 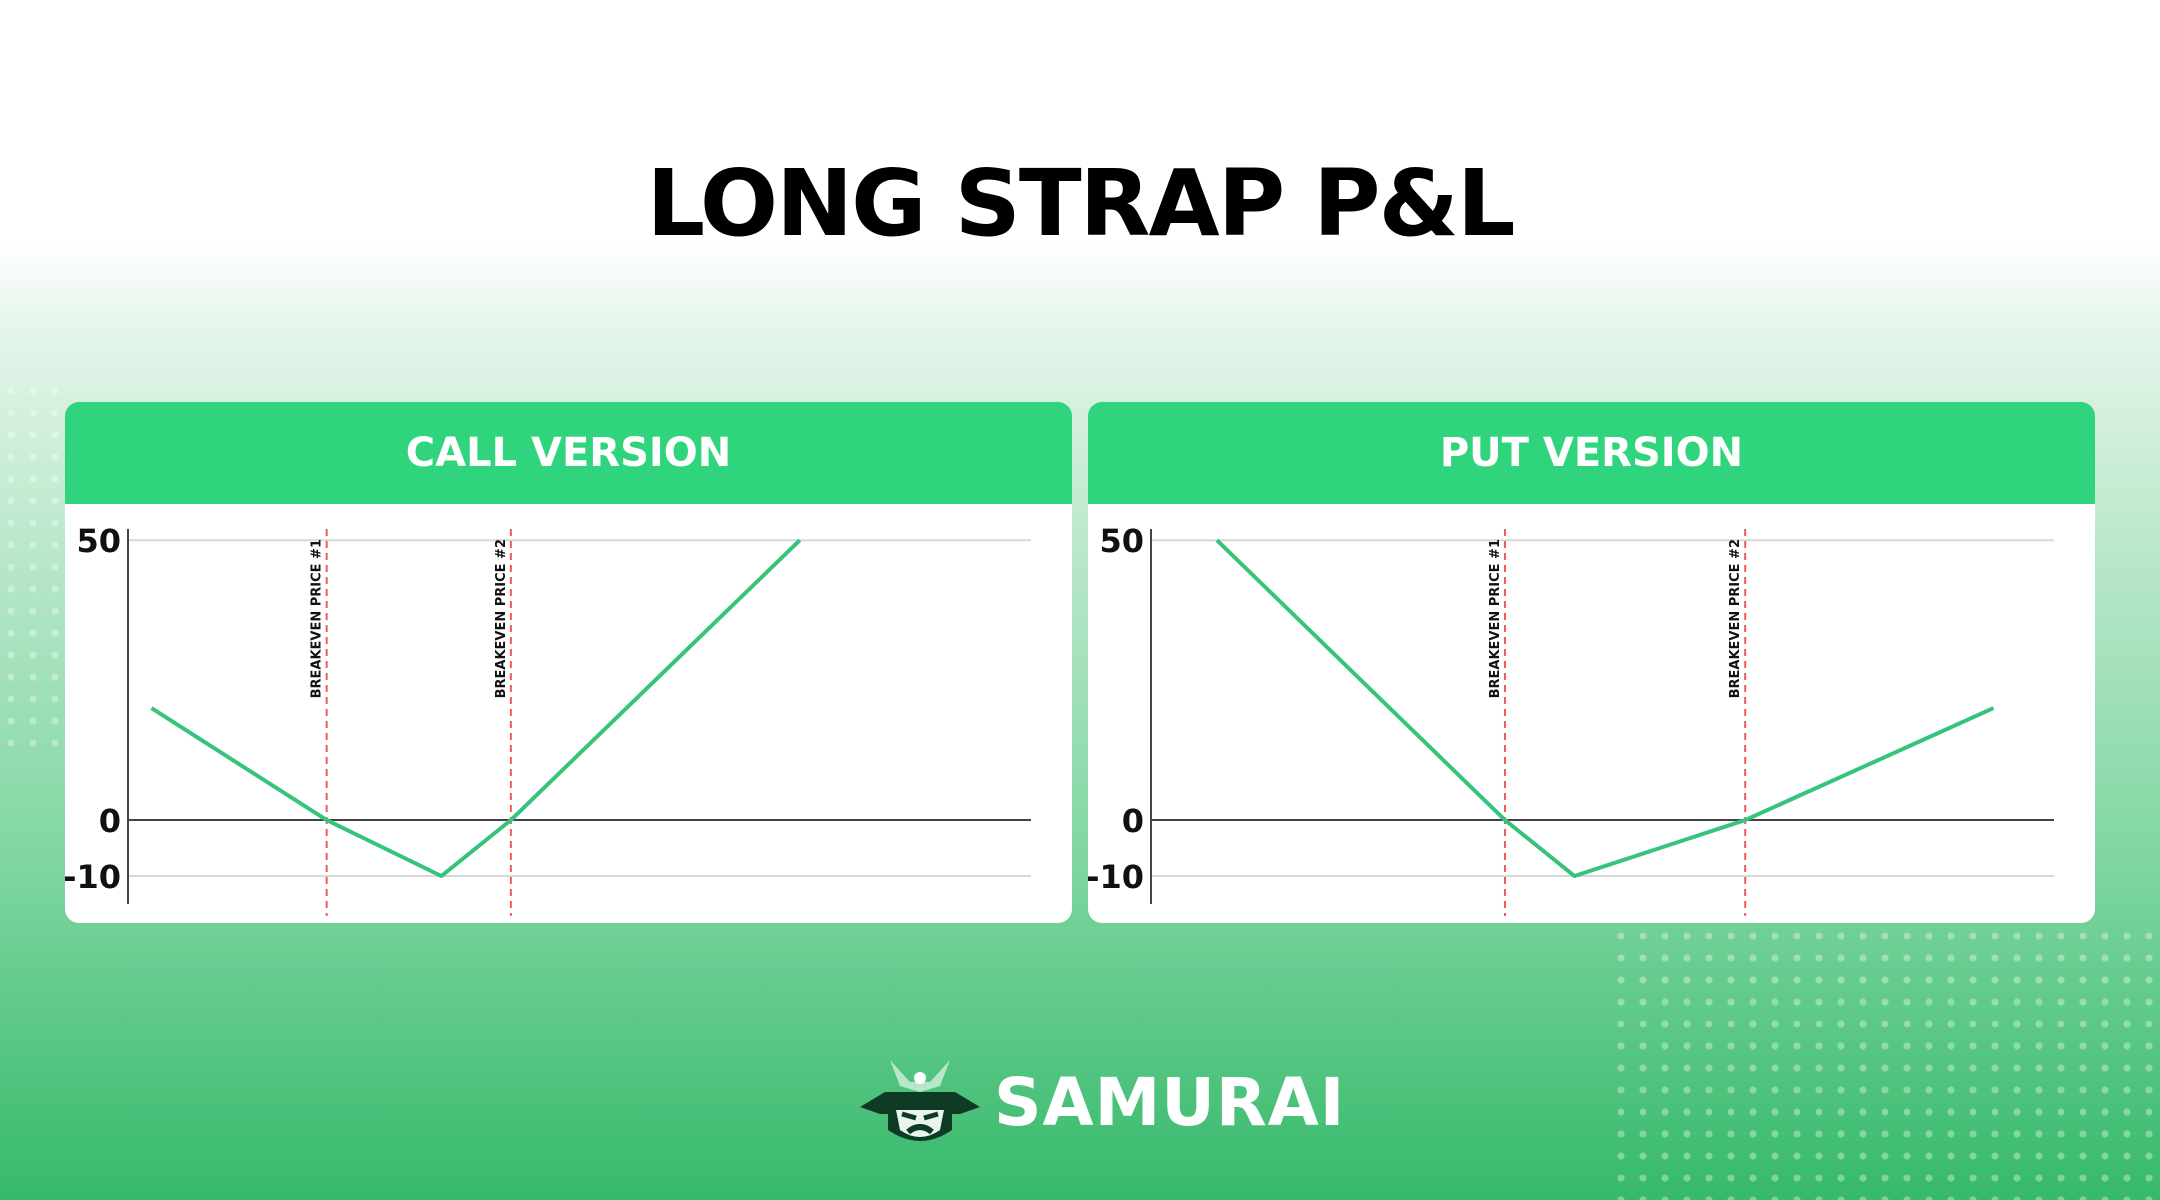 I want to click on page-title: LONG STRAP P&L, so click(x=1081, y=203).